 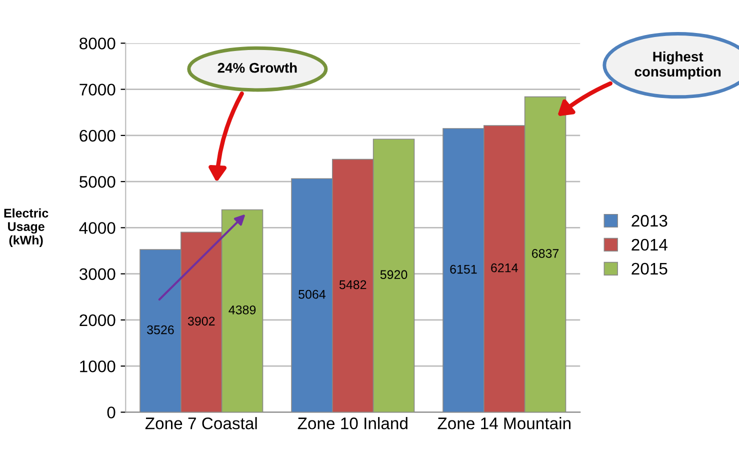 I want to click on y-axis-title: Electric Usage (kWh), so click(x=26, y=228).